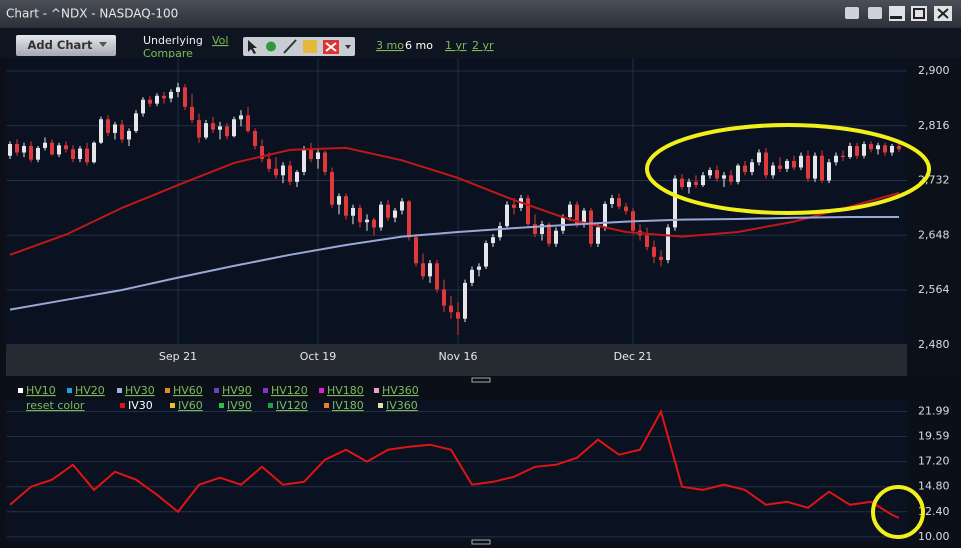  What do you see at coordinates (239, 405) in the screenshot?
I see `legend-toggle: IV90` at bounding box center [239, 405].